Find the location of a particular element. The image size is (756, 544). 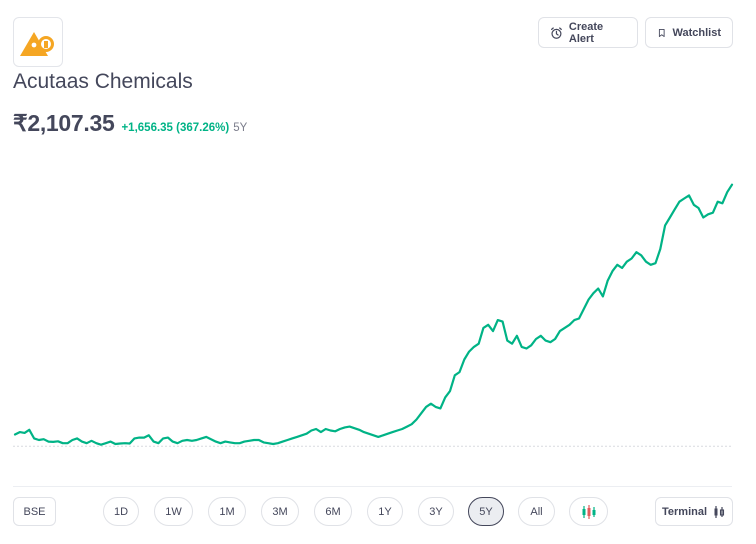

acutaas-logo-icon is located at coordinates (37, 44).